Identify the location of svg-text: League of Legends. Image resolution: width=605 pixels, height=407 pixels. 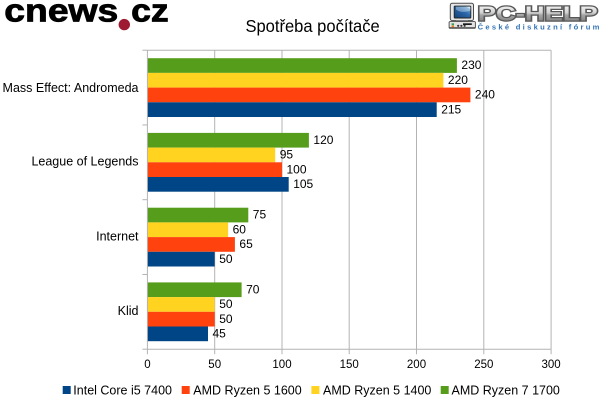
(84, 162).